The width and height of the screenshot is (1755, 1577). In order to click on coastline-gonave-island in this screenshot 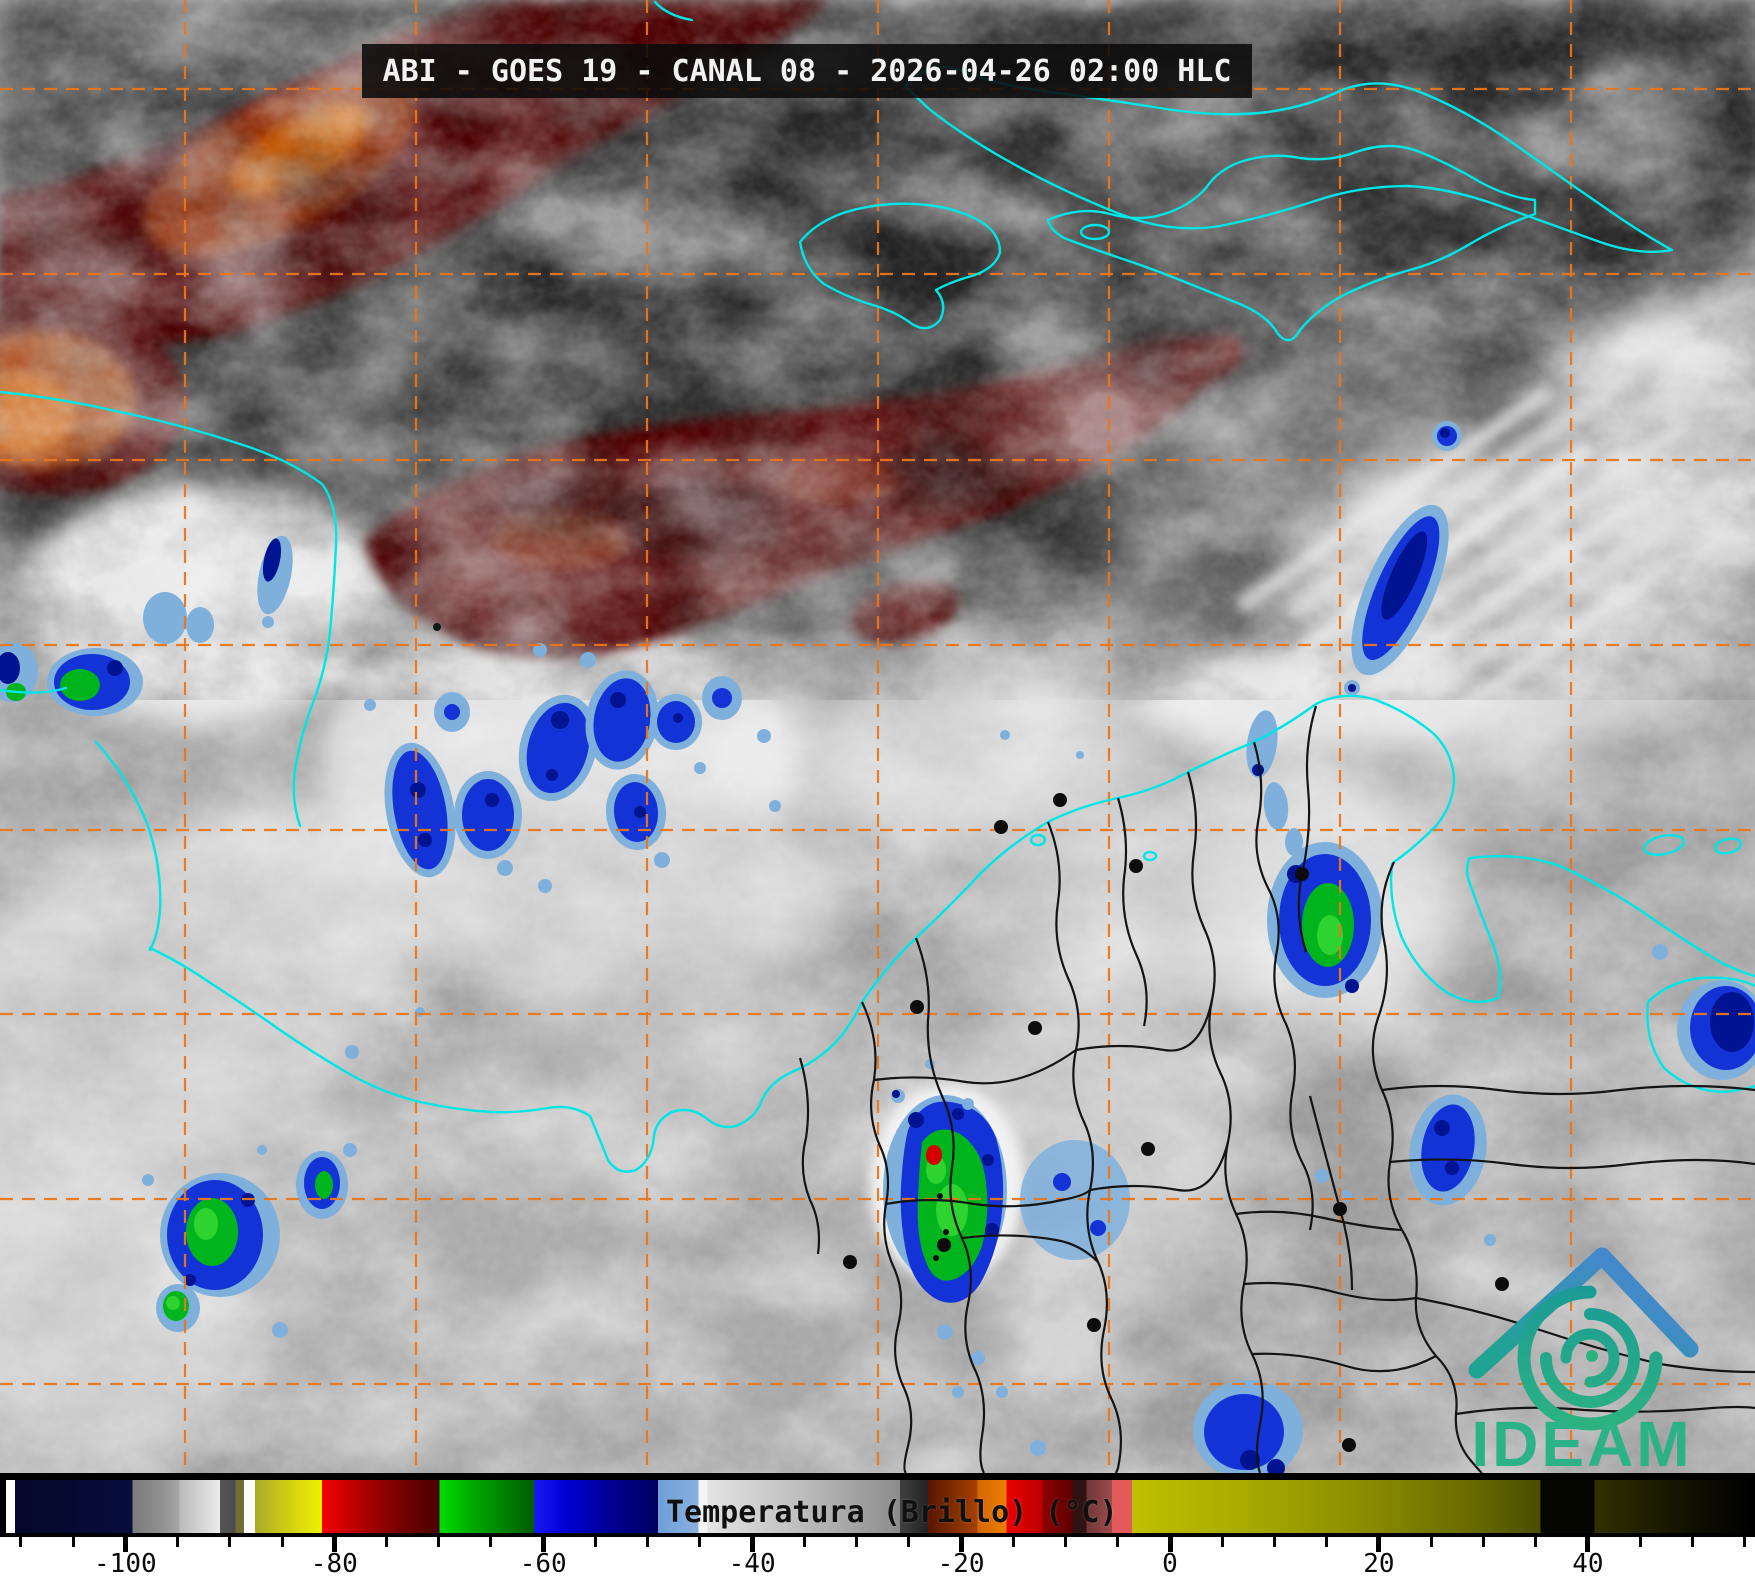, I will do `click(1095, 232)`.